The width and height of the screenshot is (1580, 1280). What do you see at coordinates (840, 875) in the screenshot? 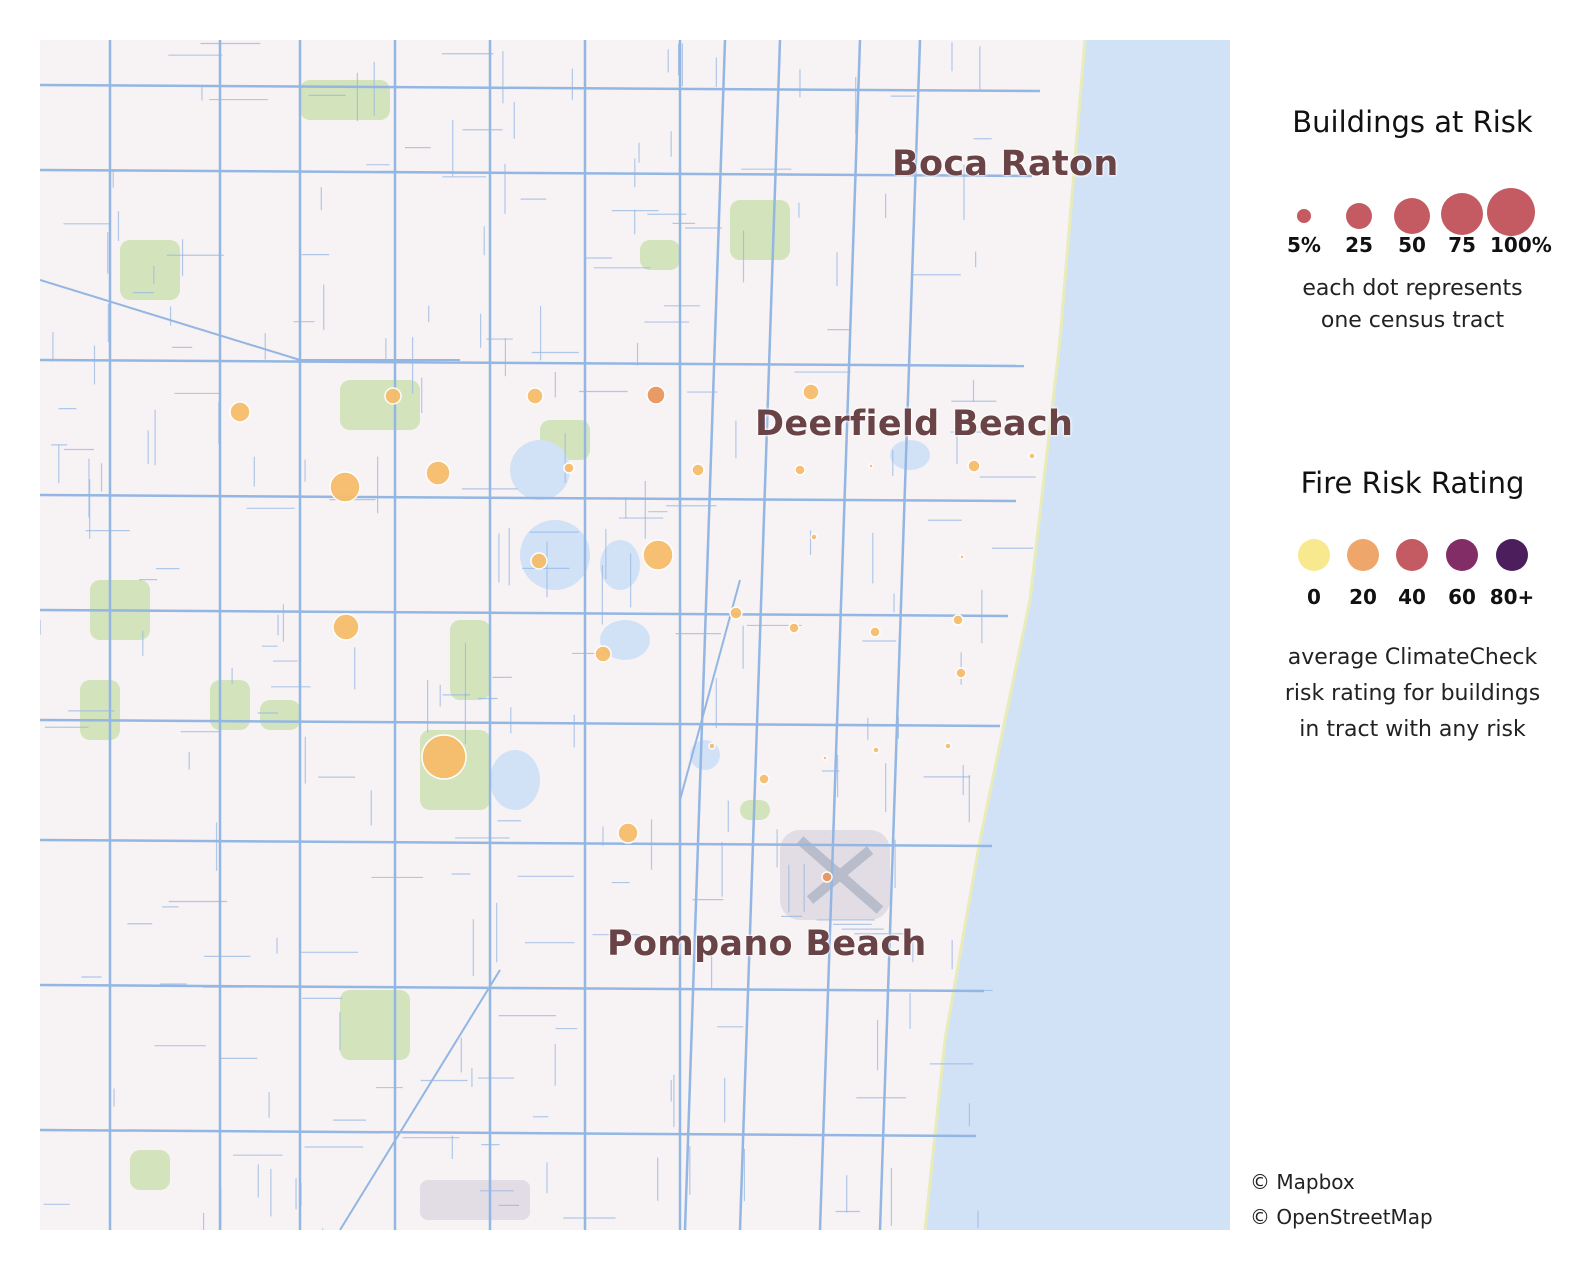
I see `airport-runways` at bounding box center [840, 875].